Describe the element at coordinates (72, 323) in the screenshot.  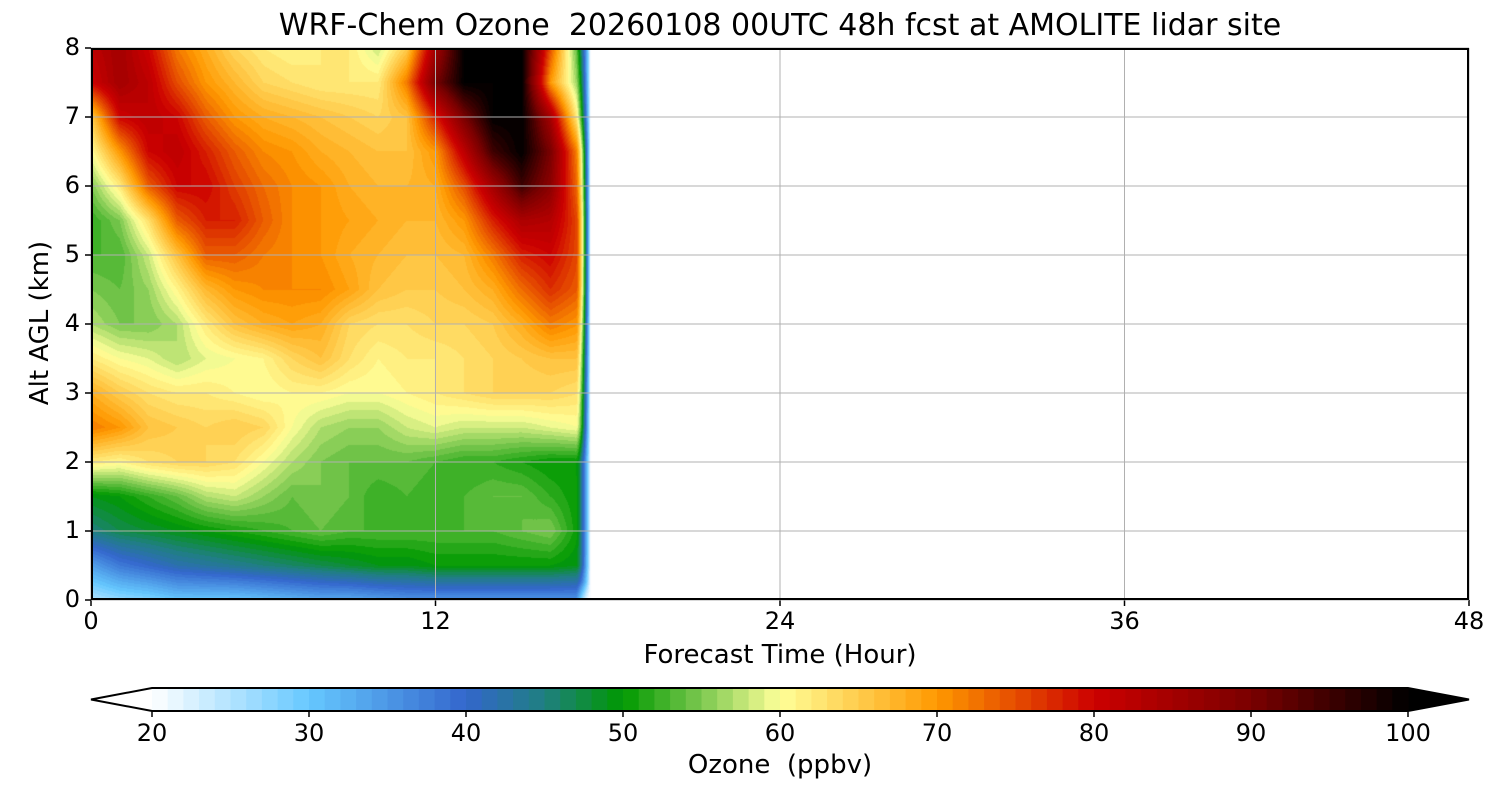
I see `y-tick-label: 4` at that location.